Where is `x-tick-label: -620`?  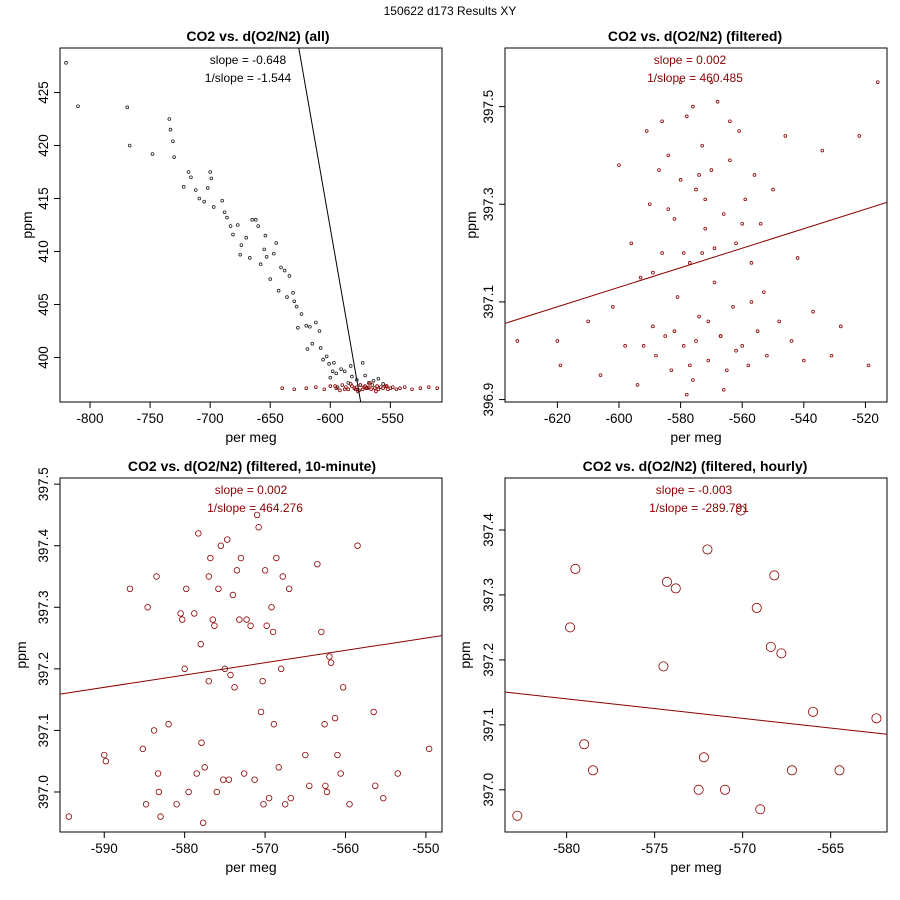 x-tick-label: -620 is located at coordinates (557, 418).